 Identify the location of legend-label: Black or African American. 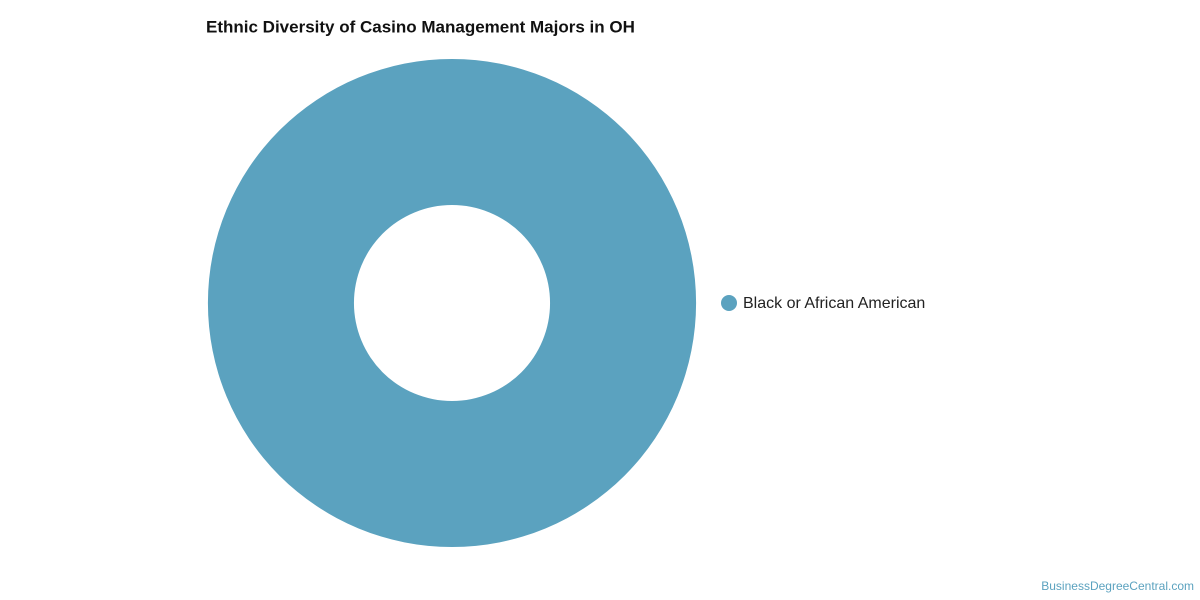
(834, 303).